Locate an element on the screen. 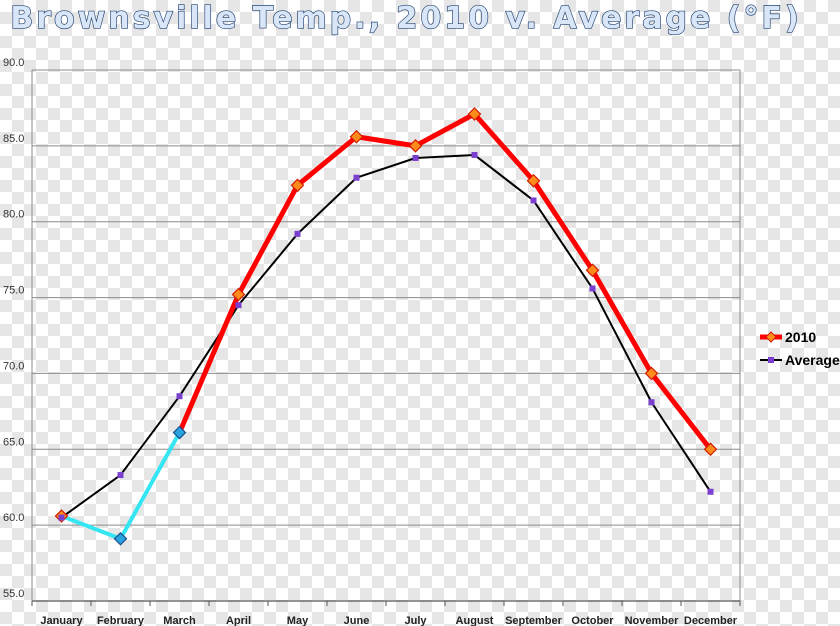 The height and width of the screenshot is (626, 840). x-tick-label: August is located at coordinates (475, 620).